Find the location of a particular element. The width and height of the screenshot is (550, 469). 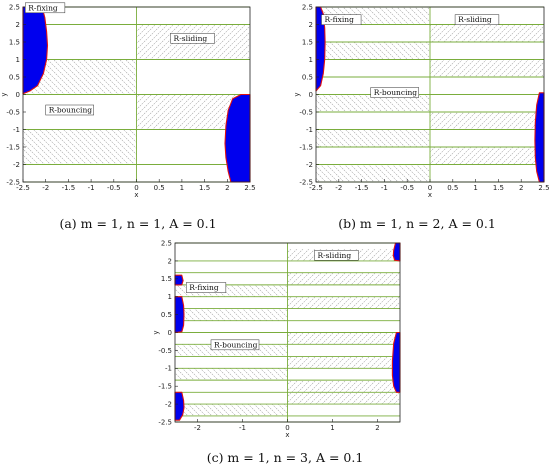

caption-a: (a) m = 1, n = 1, A = 0.1 is located at coordinates (137, 223).